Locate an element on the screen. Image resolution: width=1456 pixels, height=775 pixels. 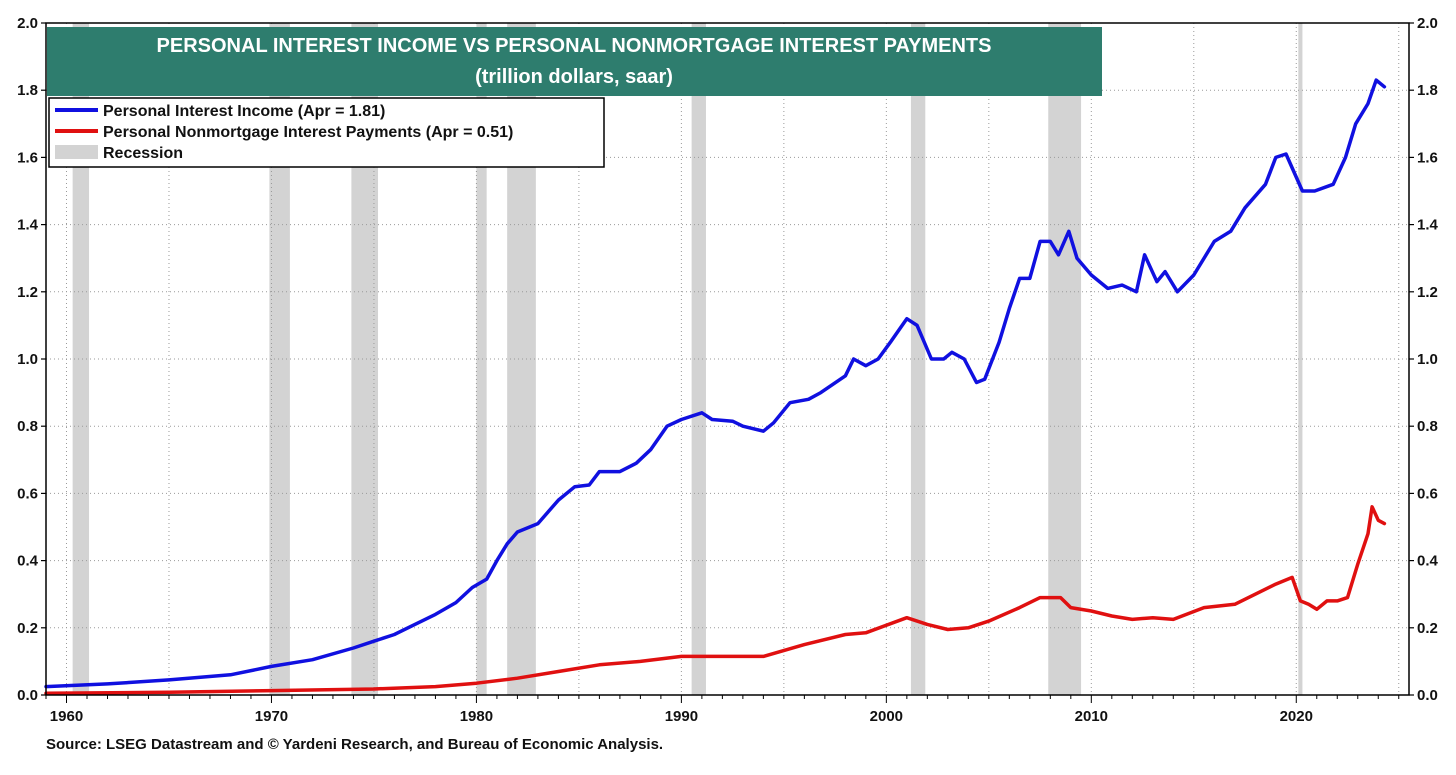
y-tick-label-left: 1.4 is located at coordinates (28, 225).